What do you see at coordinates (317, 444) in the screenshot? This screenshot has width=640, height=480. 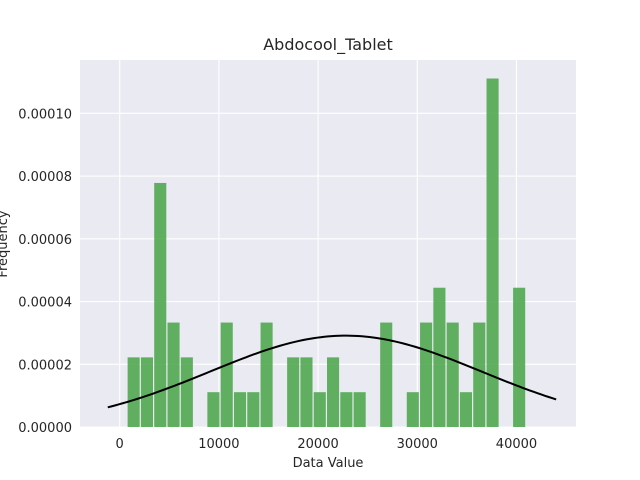 I see `x-tick-label: 20000` at bounding box center [317, 444].